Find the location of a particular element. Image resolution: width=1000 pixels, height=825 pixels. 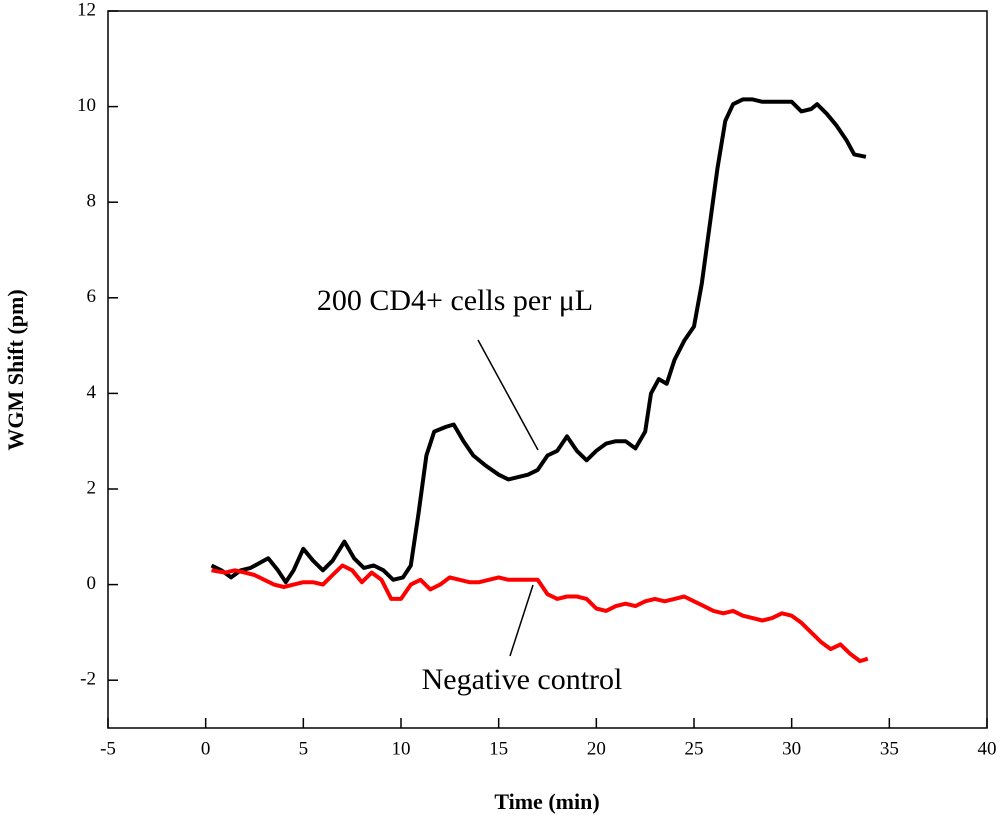

x-tick-label: 0 is located at coordinates (206, 748).